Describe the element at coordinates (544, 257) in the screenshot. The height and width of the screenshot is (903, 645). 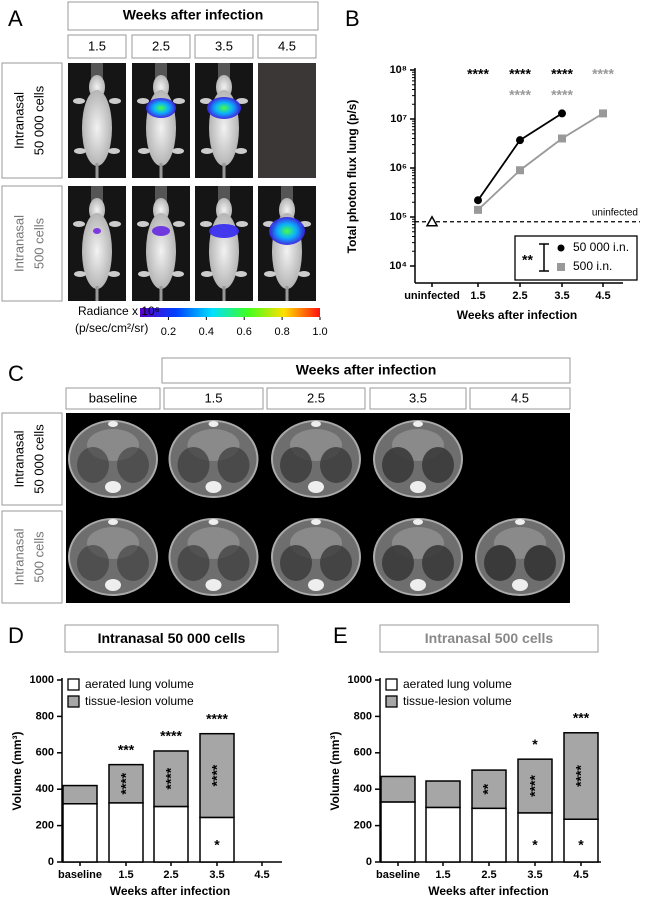
I see `legend-bracket` at that location.